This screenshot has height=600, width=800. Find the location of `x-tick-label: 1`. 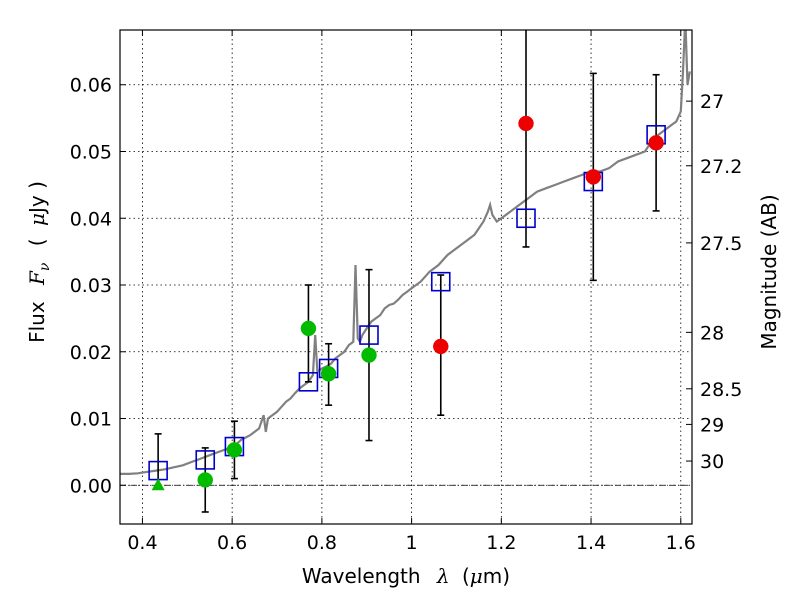

x-tick-label: 1 is located at coordinates (412, 543).